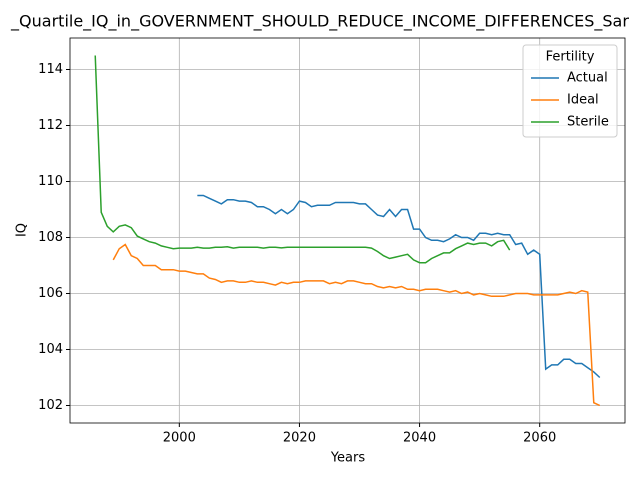 The height and width of the screenshot is (480, 640). What do you see at coordinates (539, 438) in the screenshot?
I see `x-tick-label: 2060` at bounding box center [539, 438].